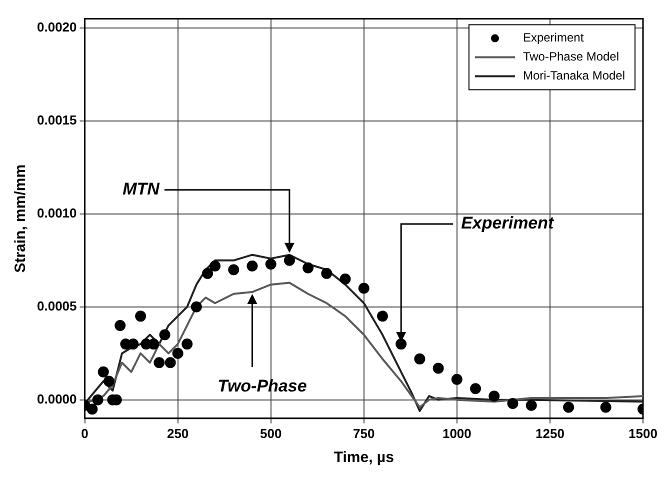  What do you see at coordinates (271, 433) in the screenshot?
I see `x-tick-label: 500` at bounding box center [271, 433].